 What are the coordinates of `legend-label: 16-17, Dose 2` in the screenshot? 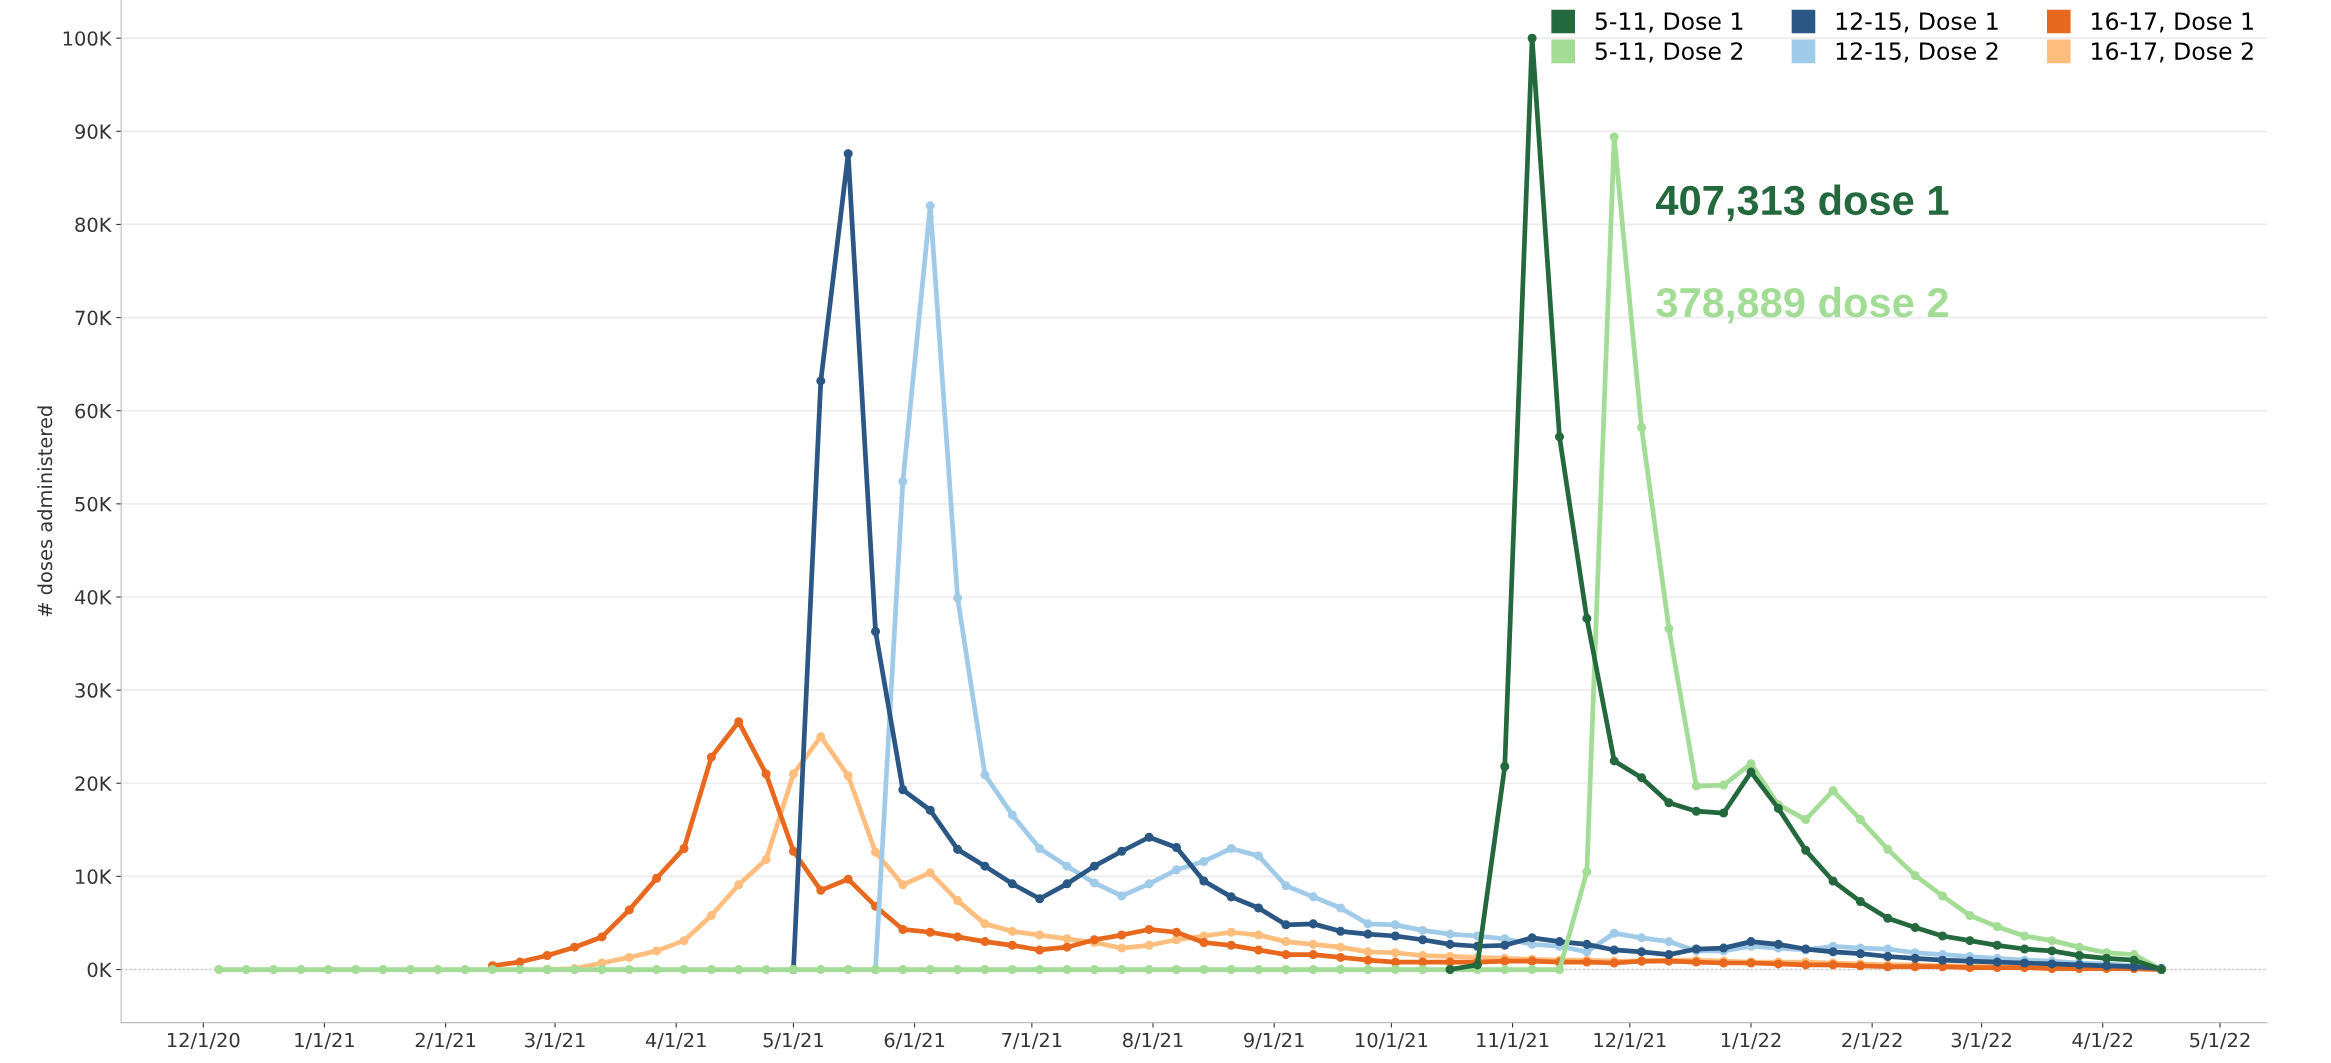 It's located at (2172, 52).